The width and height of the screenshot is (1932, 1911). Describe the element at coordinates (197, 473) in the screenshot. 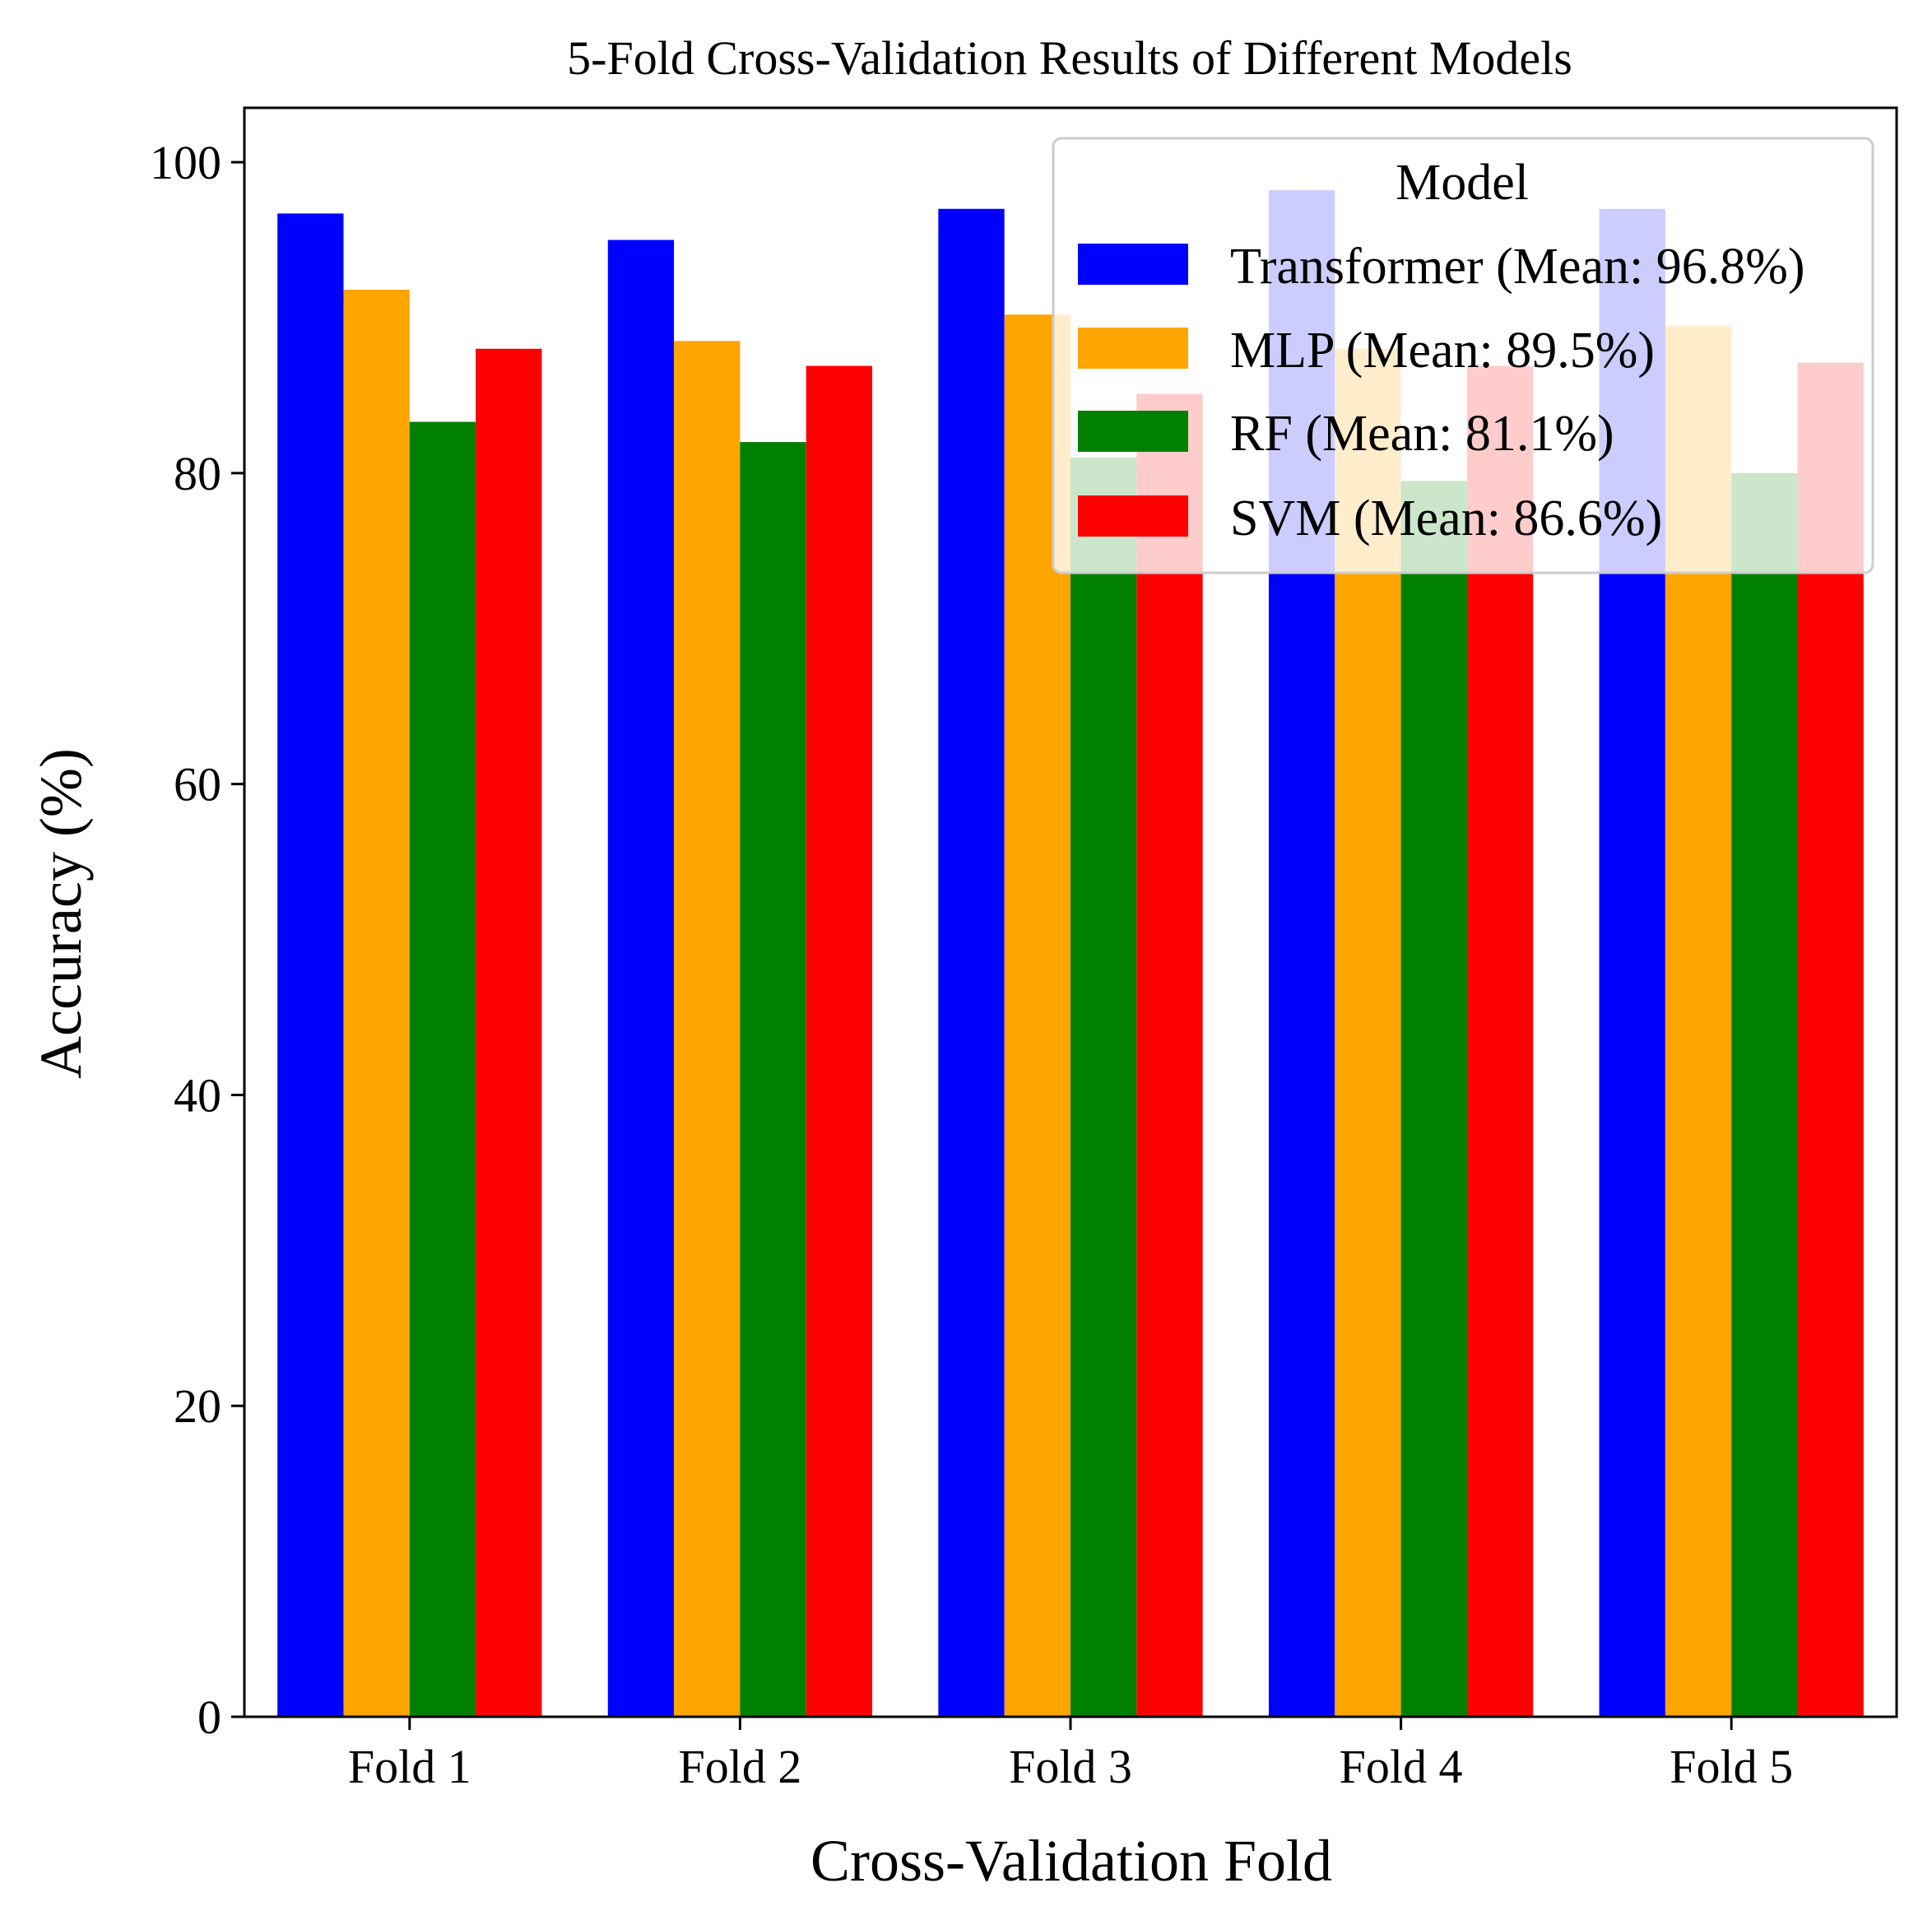

I see `y-tick-label: 80` at that location.